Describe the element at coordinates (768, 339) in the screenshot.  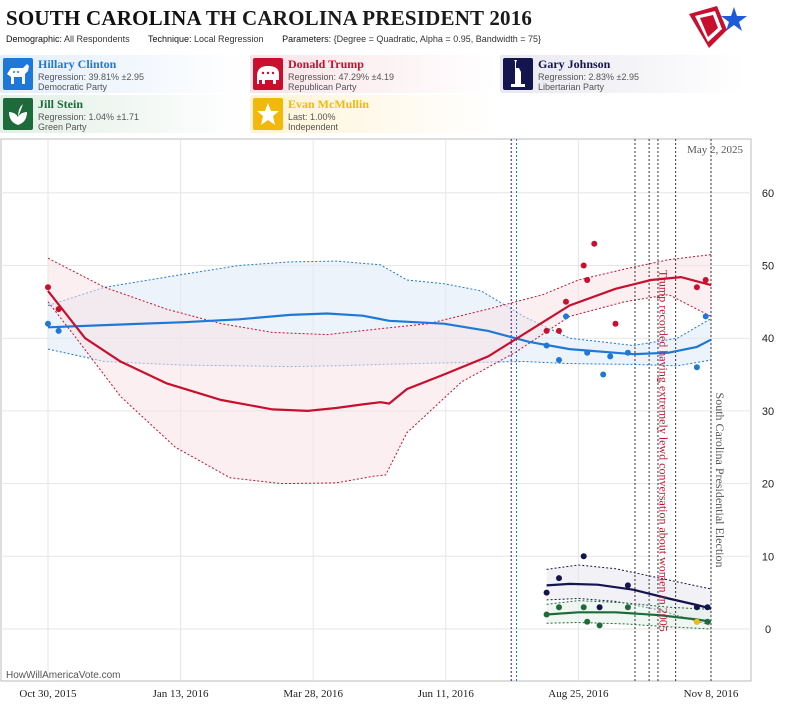
I see `y-tick-label: 40` at that location.